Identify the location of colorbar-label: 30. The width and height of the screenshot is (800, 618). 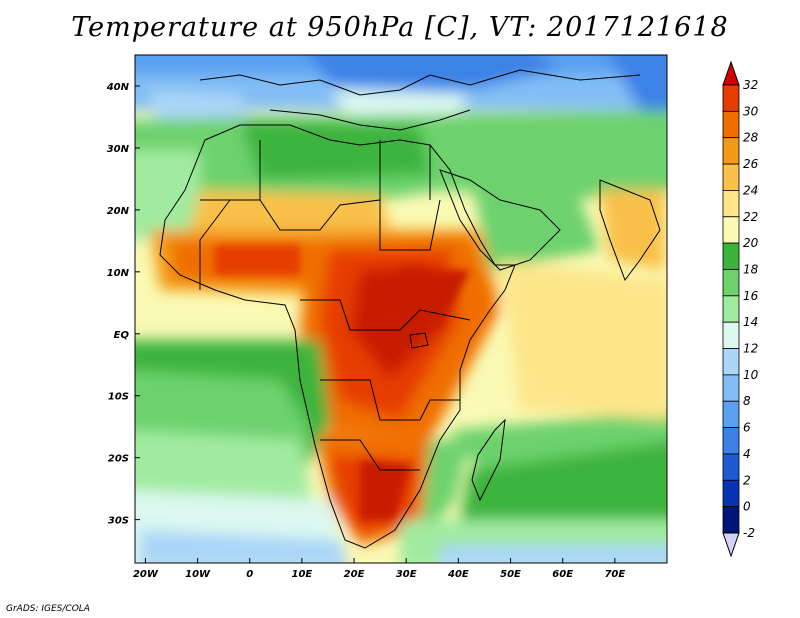
(751, 111).